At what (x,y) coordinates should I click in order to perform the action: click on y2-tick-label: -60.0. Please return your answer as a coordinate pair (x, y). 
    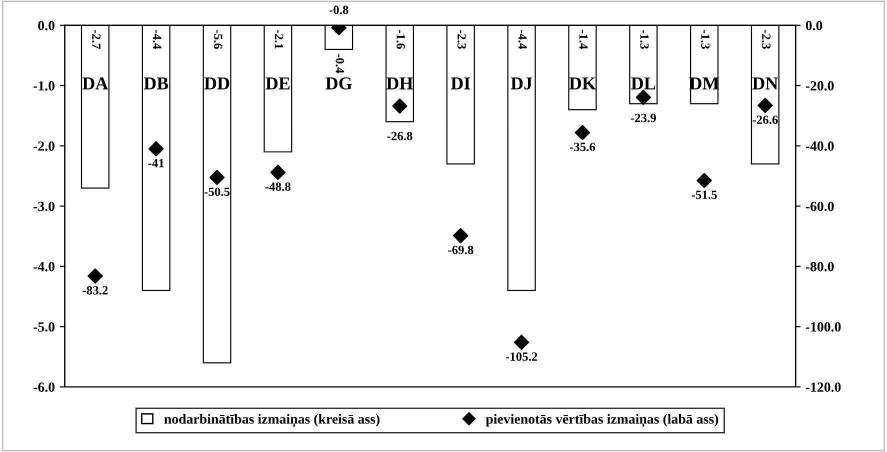
    Looking at the image, I should click on (820, 207).